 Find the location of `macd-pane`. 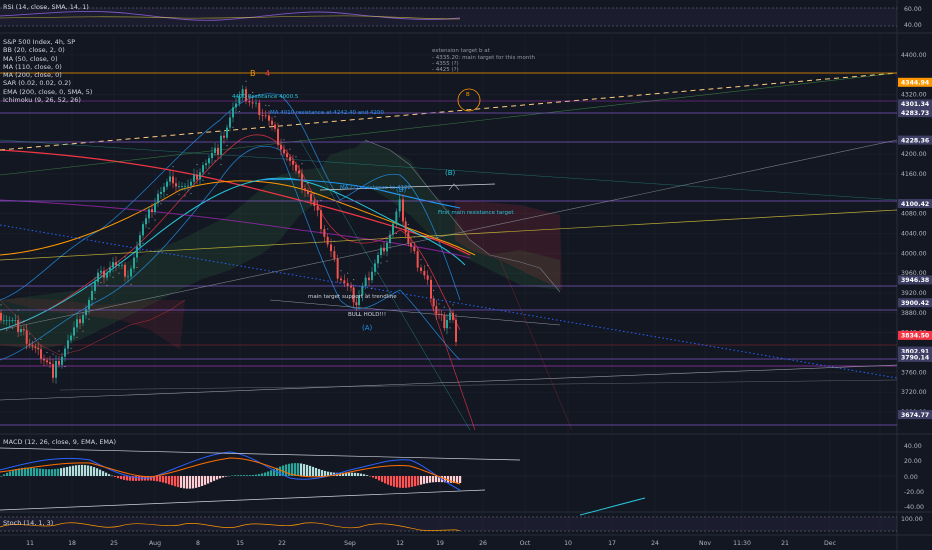

macd-pane is located at coordinates (448, 481).